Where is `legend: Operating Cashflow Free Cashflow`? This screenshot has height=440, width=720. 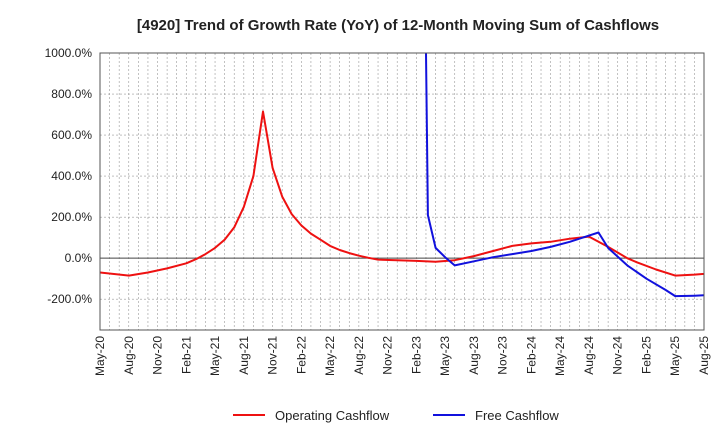 legend: Operating Cashflow Free Cashflow is located at coordinates (396, 415).